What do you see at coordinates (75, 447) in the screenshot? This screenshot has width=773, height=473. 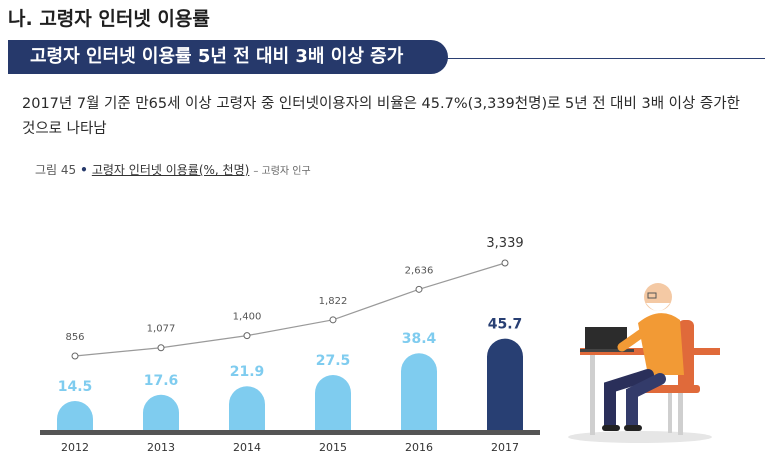 I see `x-tick-2012: 2012` at bounding box center [75, 447].